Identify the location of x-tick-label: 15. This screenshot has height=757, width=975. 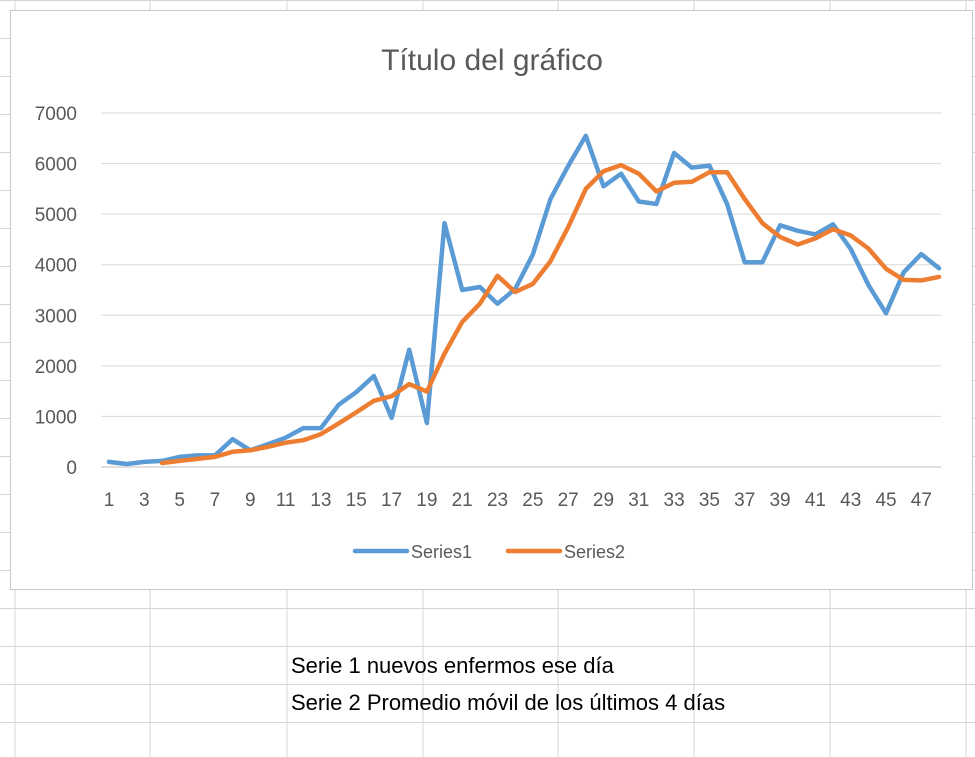
(356, 500).